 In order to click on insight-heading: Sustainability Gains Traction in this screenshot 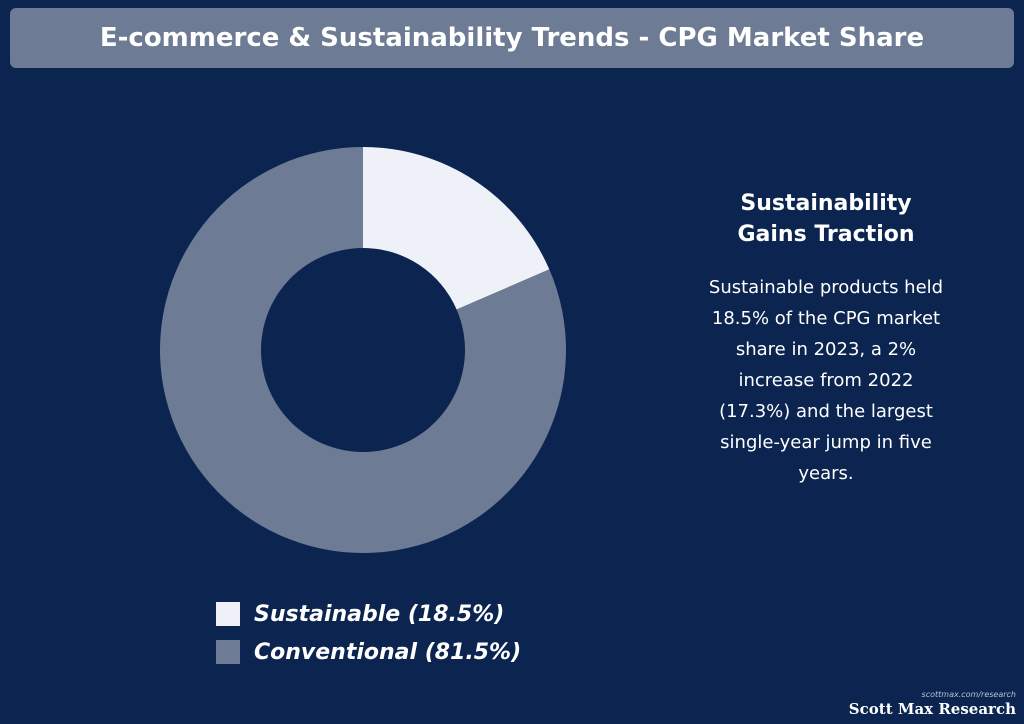, I will do `click(826, 219)`.